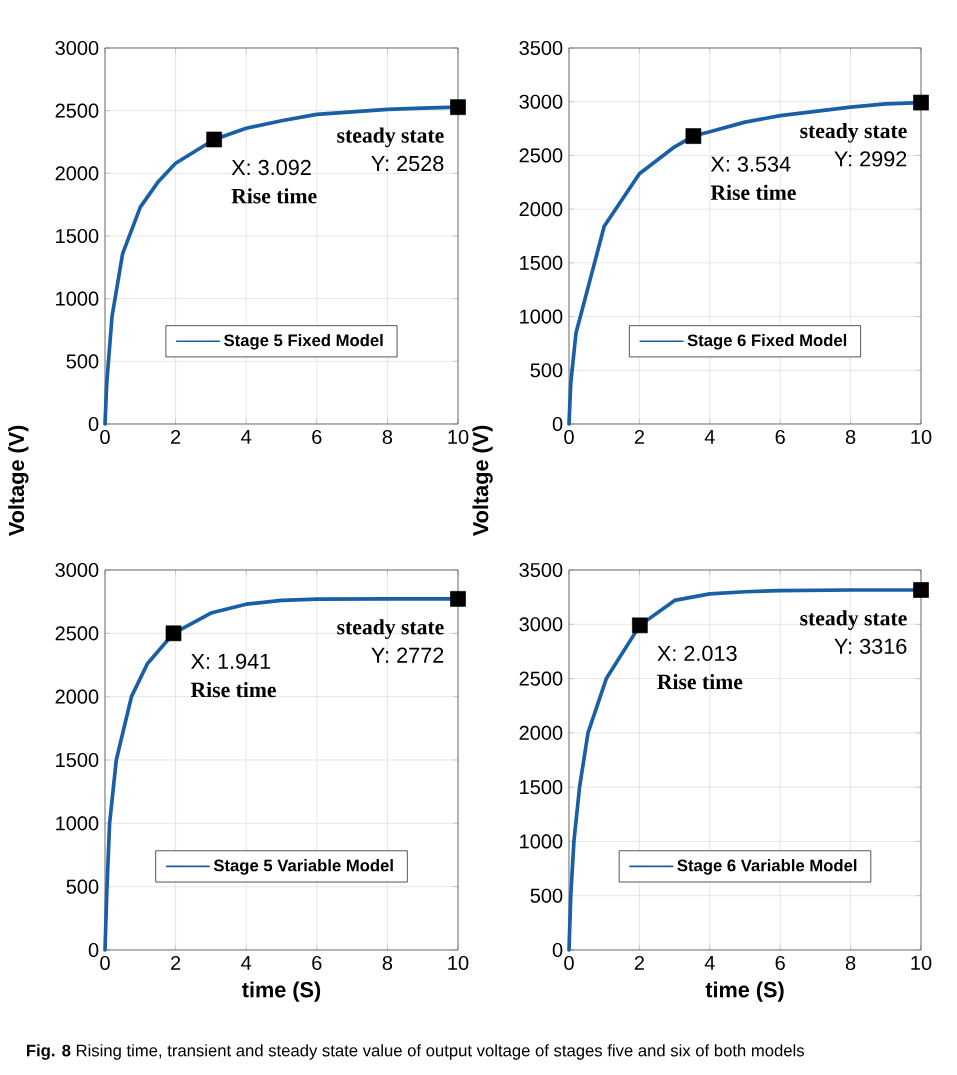 The width and height of the screenshot is (957, 1075). Describe the element at coordinates (697, 653) in the screenshot. I see `annotation: X: 2.013` at that location.